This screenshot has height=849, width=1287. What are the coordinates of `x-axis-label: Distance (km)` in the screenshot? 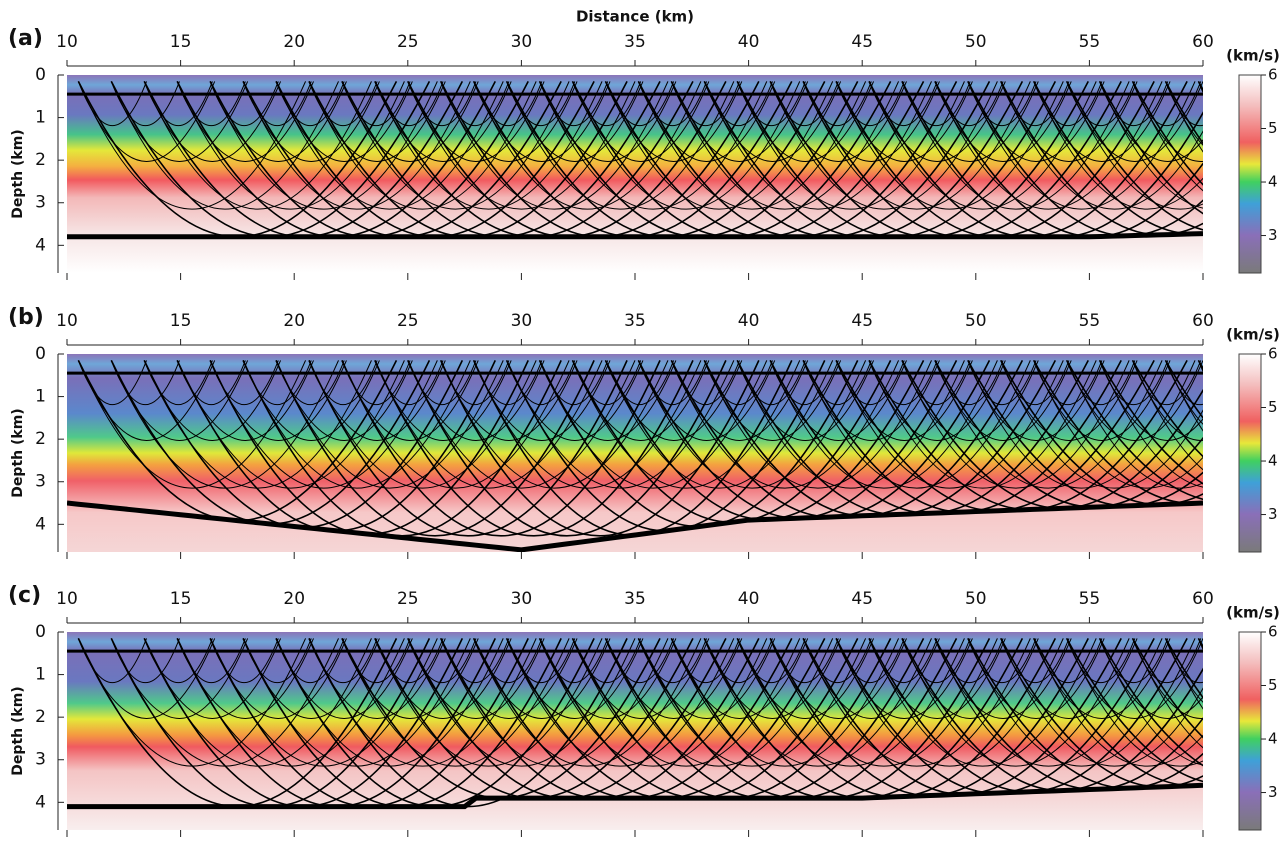 It's located at (635, 17).